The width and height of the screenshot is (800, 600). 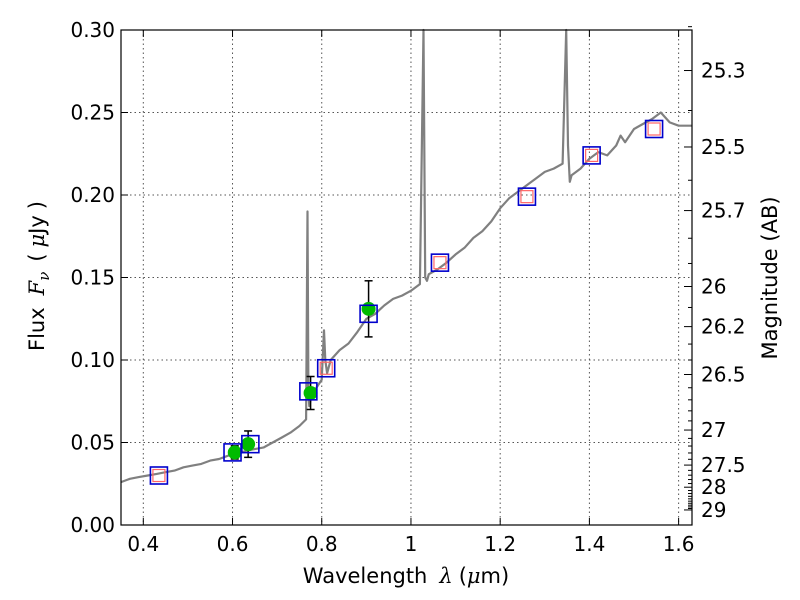 What do you see at coordinates (92, 30) in the screenshot?
I see `y-tick-label: 0.30` at bounding box center [92, 30].